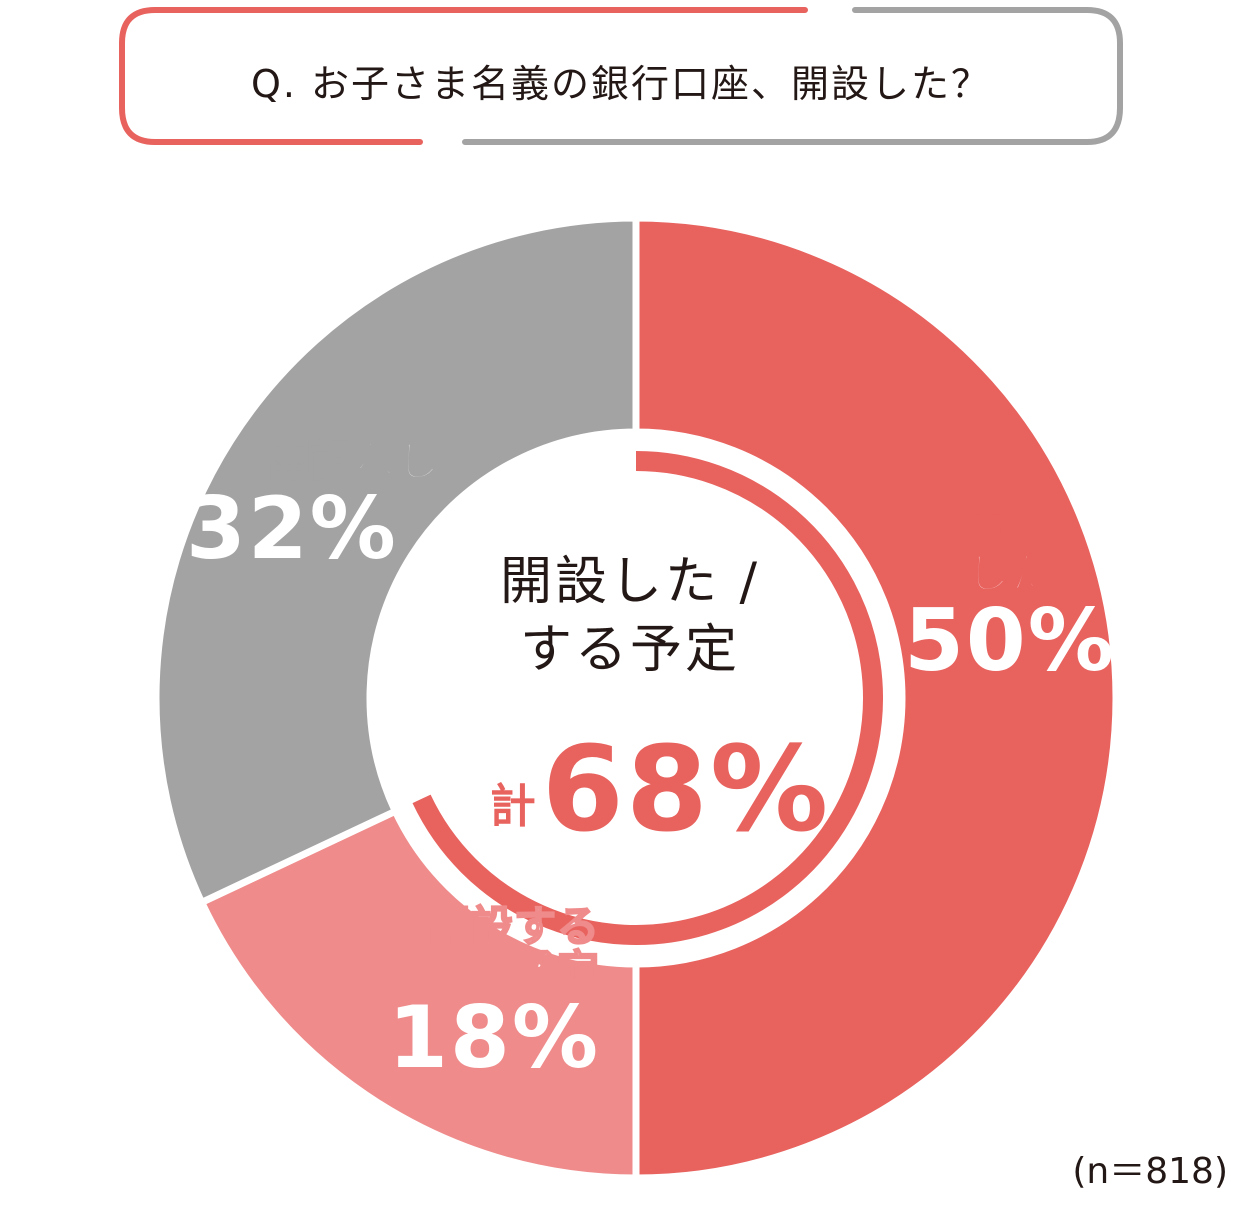  What do you see at coordinates (494, 1038) in the screenshot?
I see `label-planned-value: 18%` at bounding box center [494, 1038].